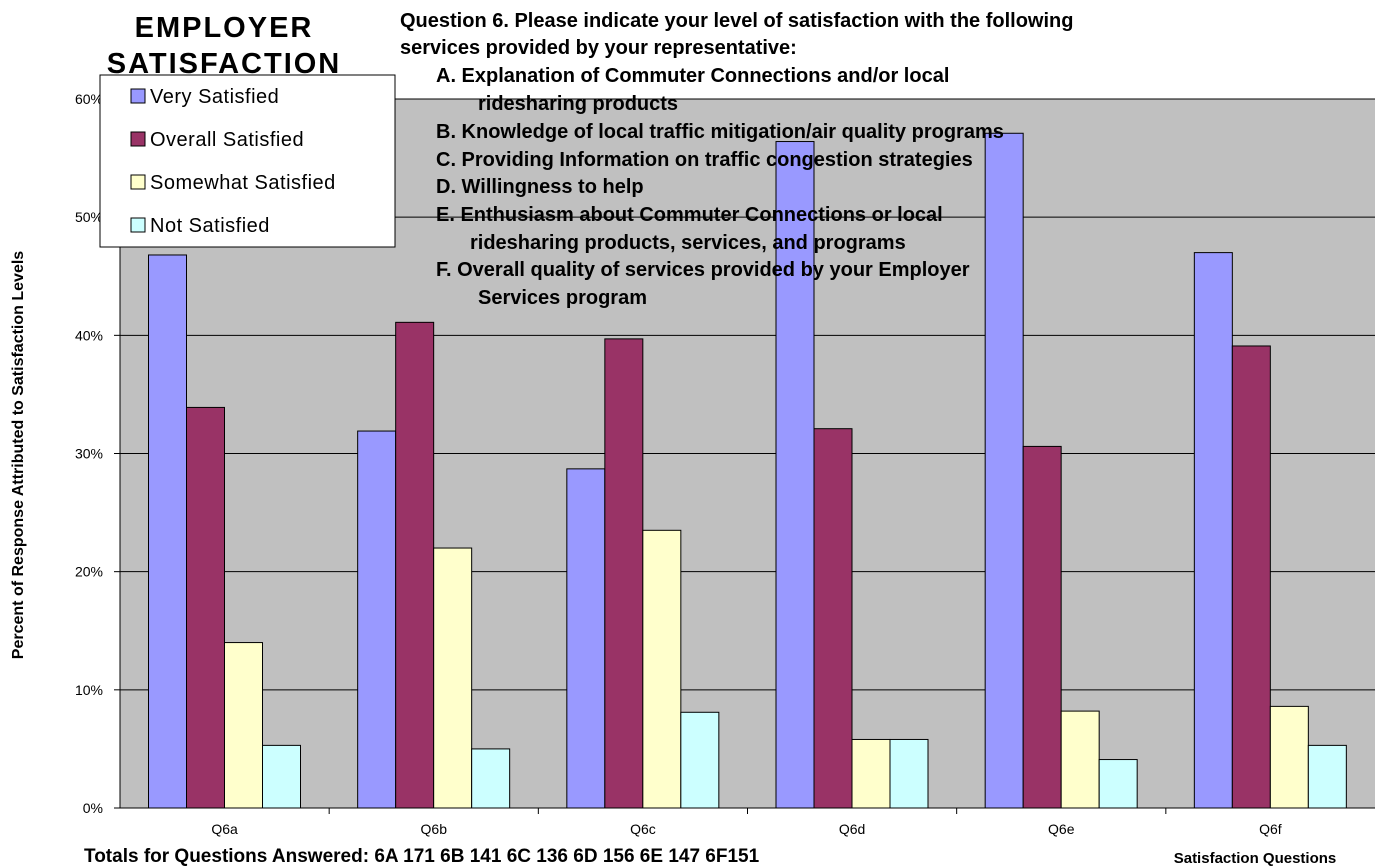  What do you see at coordinates (224, 28) in the screenshot?
I see `chart-title-line-1: EMPLOYER` at bounding box center [224, 28].